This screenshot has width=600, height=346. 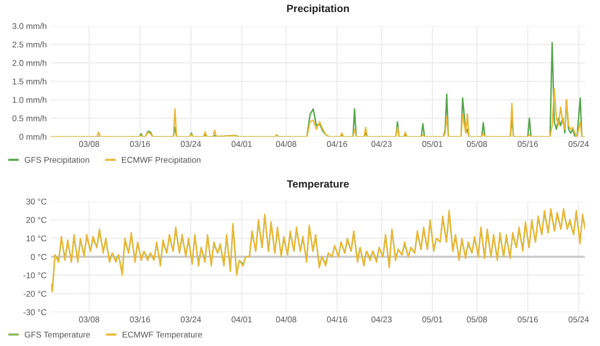 I want to click on y-tick-label: 3.0 mm/h, so click(x=29, y=26).